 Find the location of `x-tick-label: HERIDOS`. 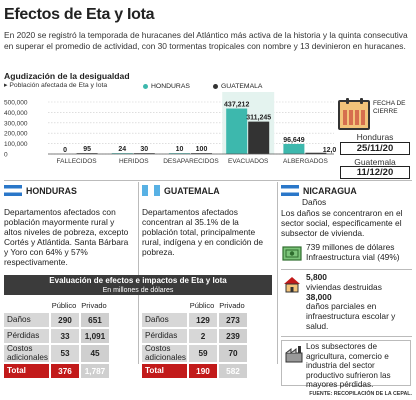

x-tick-label: HERIDOS is located at coordinates (134, 161).